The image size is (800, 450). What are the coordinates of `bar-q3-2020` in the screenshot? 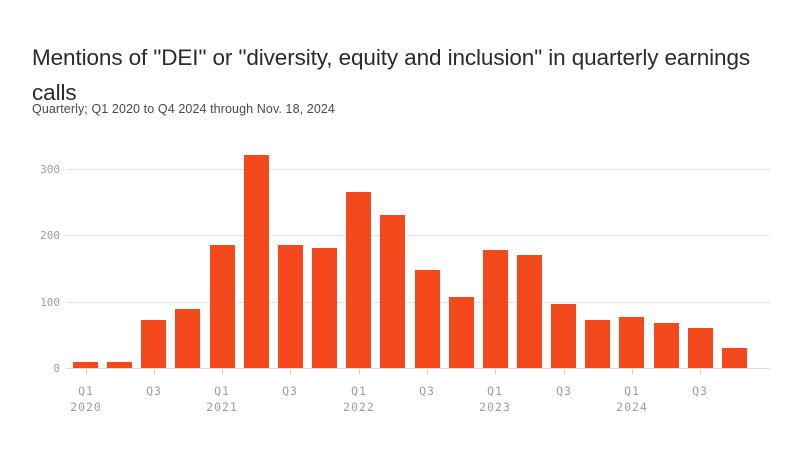 It's located at (153, 344).